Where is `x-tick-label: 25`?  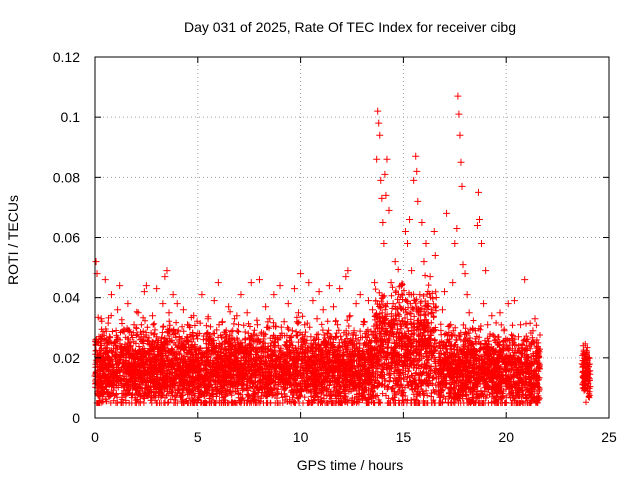 x-tick-label: 25 is located at coordinates (609, 437).